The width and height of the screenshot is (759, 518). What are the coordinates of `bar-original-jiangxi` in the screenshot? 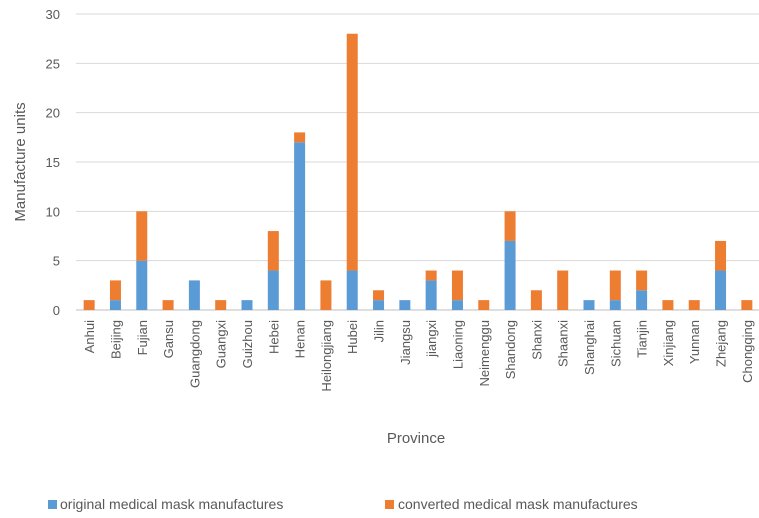 It's located at (431, 295).